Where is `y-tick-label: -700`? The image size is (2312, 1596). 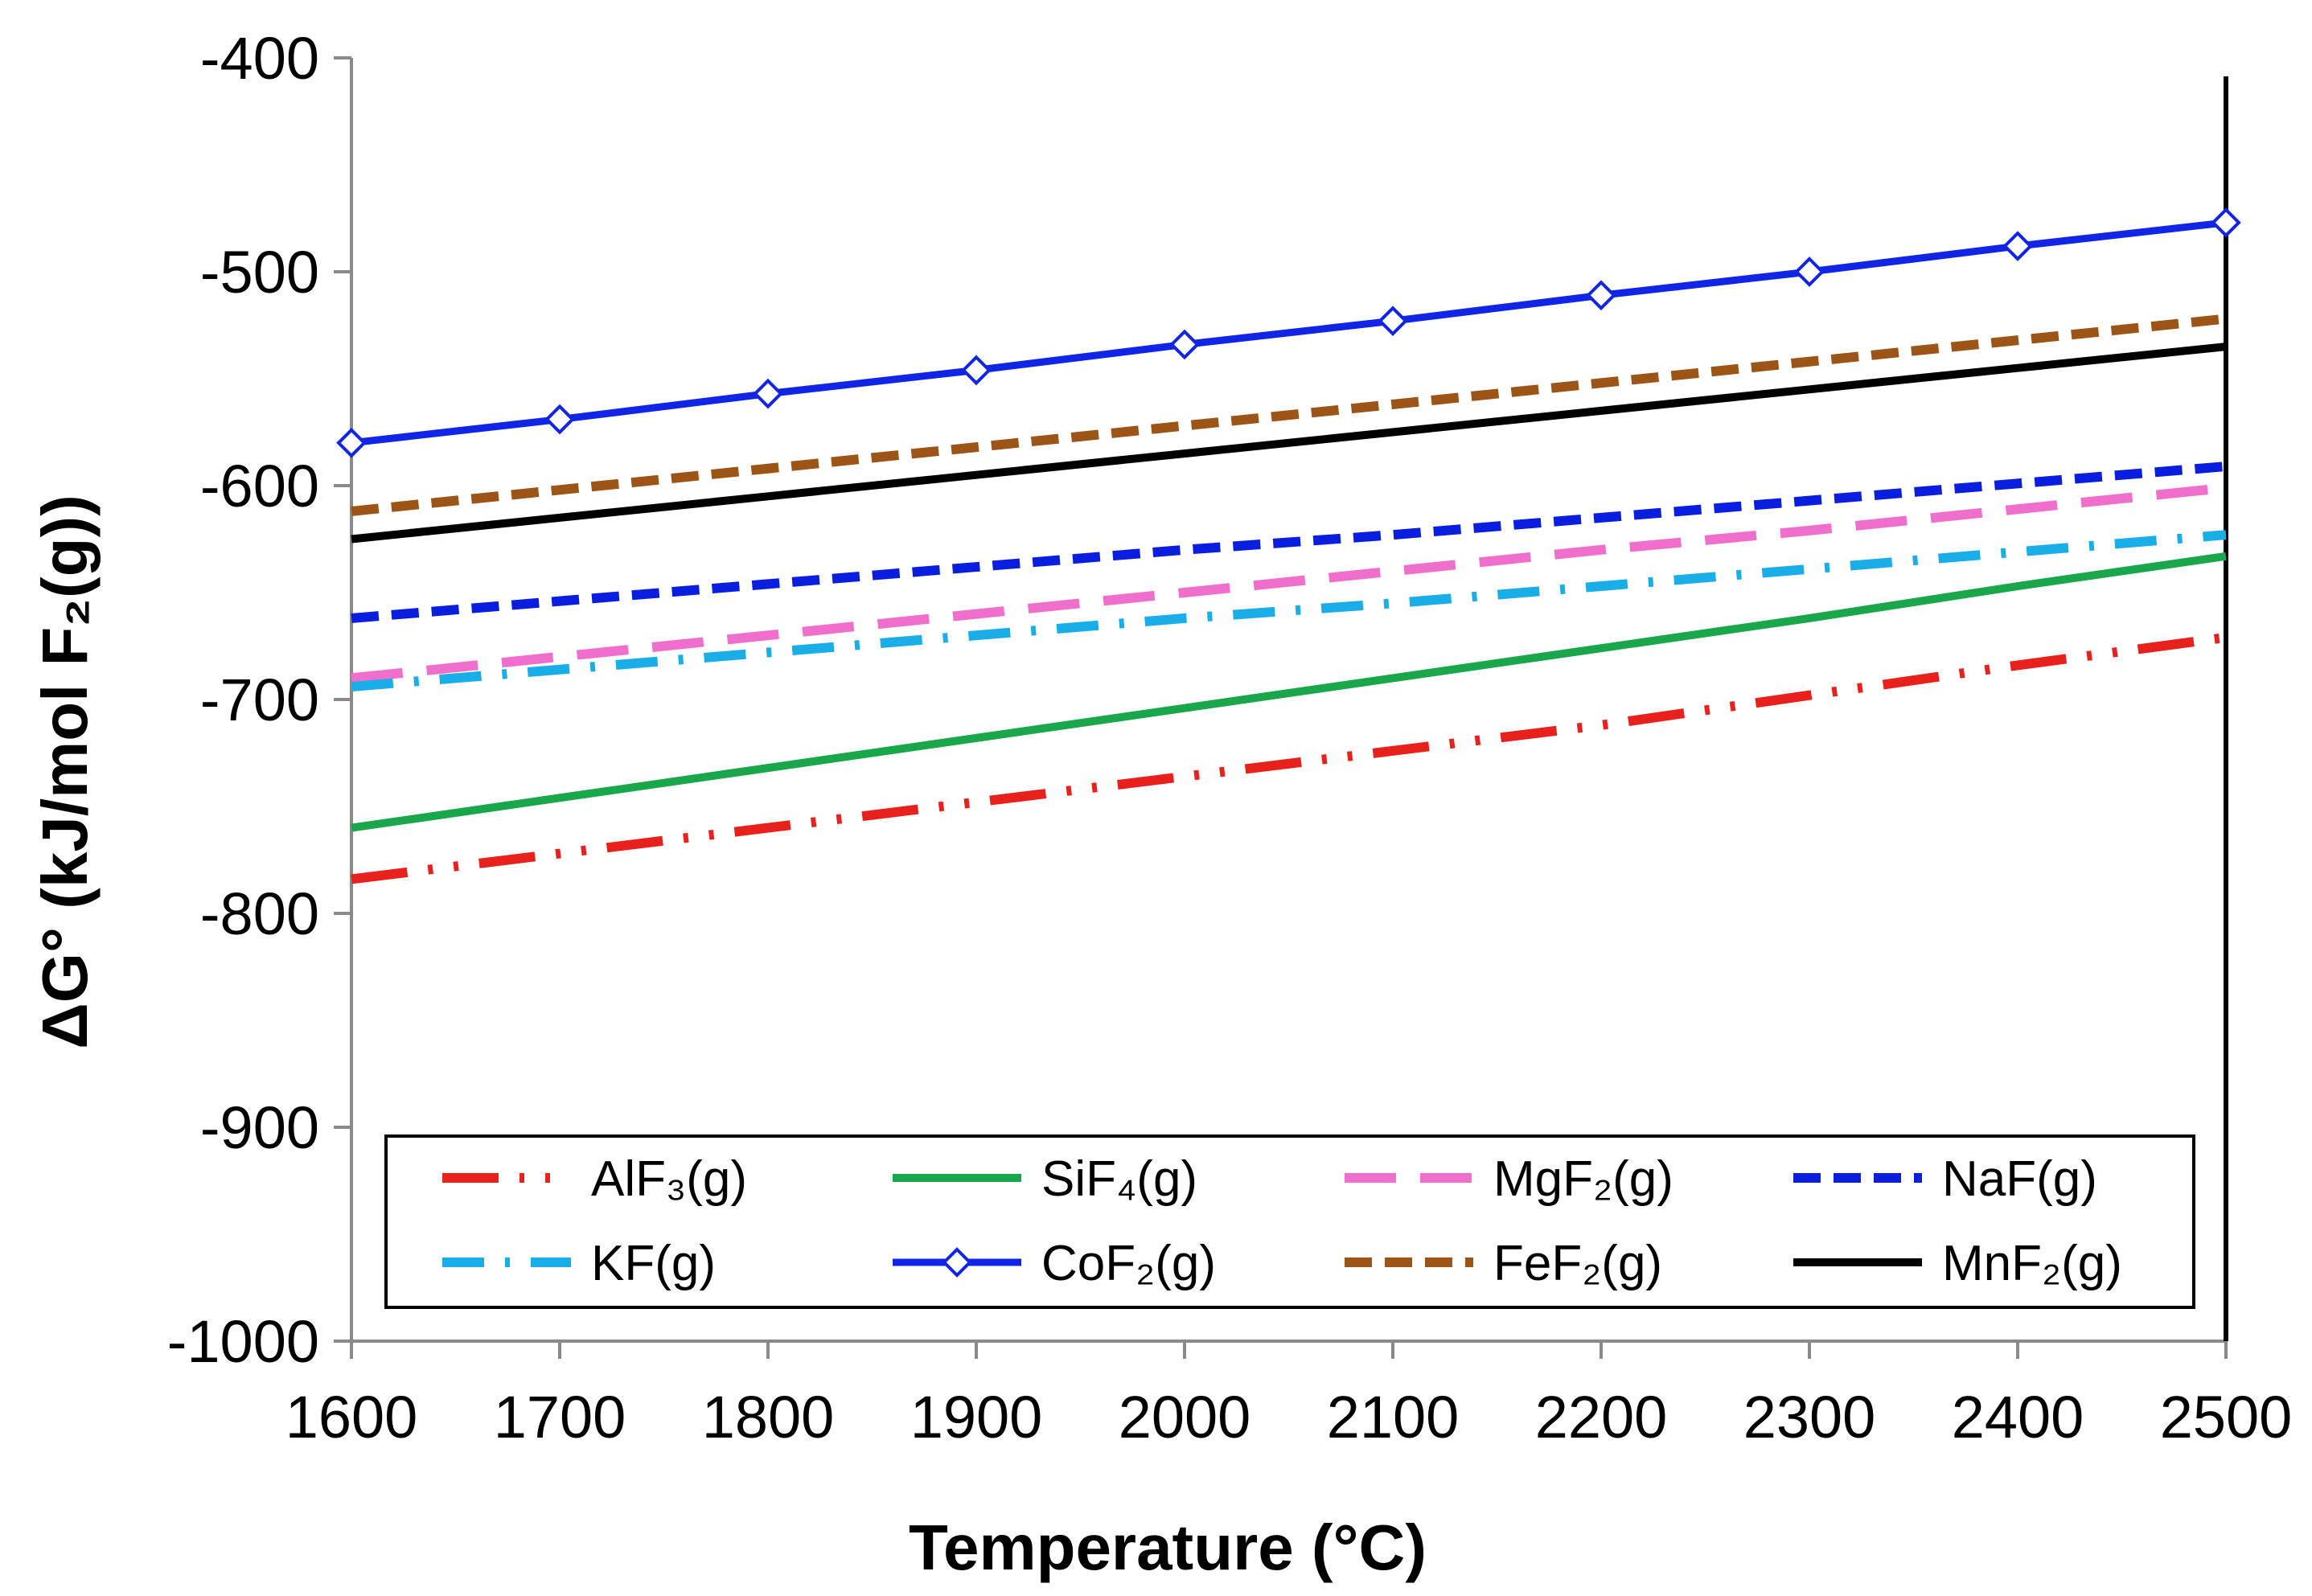
y-tick-label: -700 is located at coordinates (259, 700).